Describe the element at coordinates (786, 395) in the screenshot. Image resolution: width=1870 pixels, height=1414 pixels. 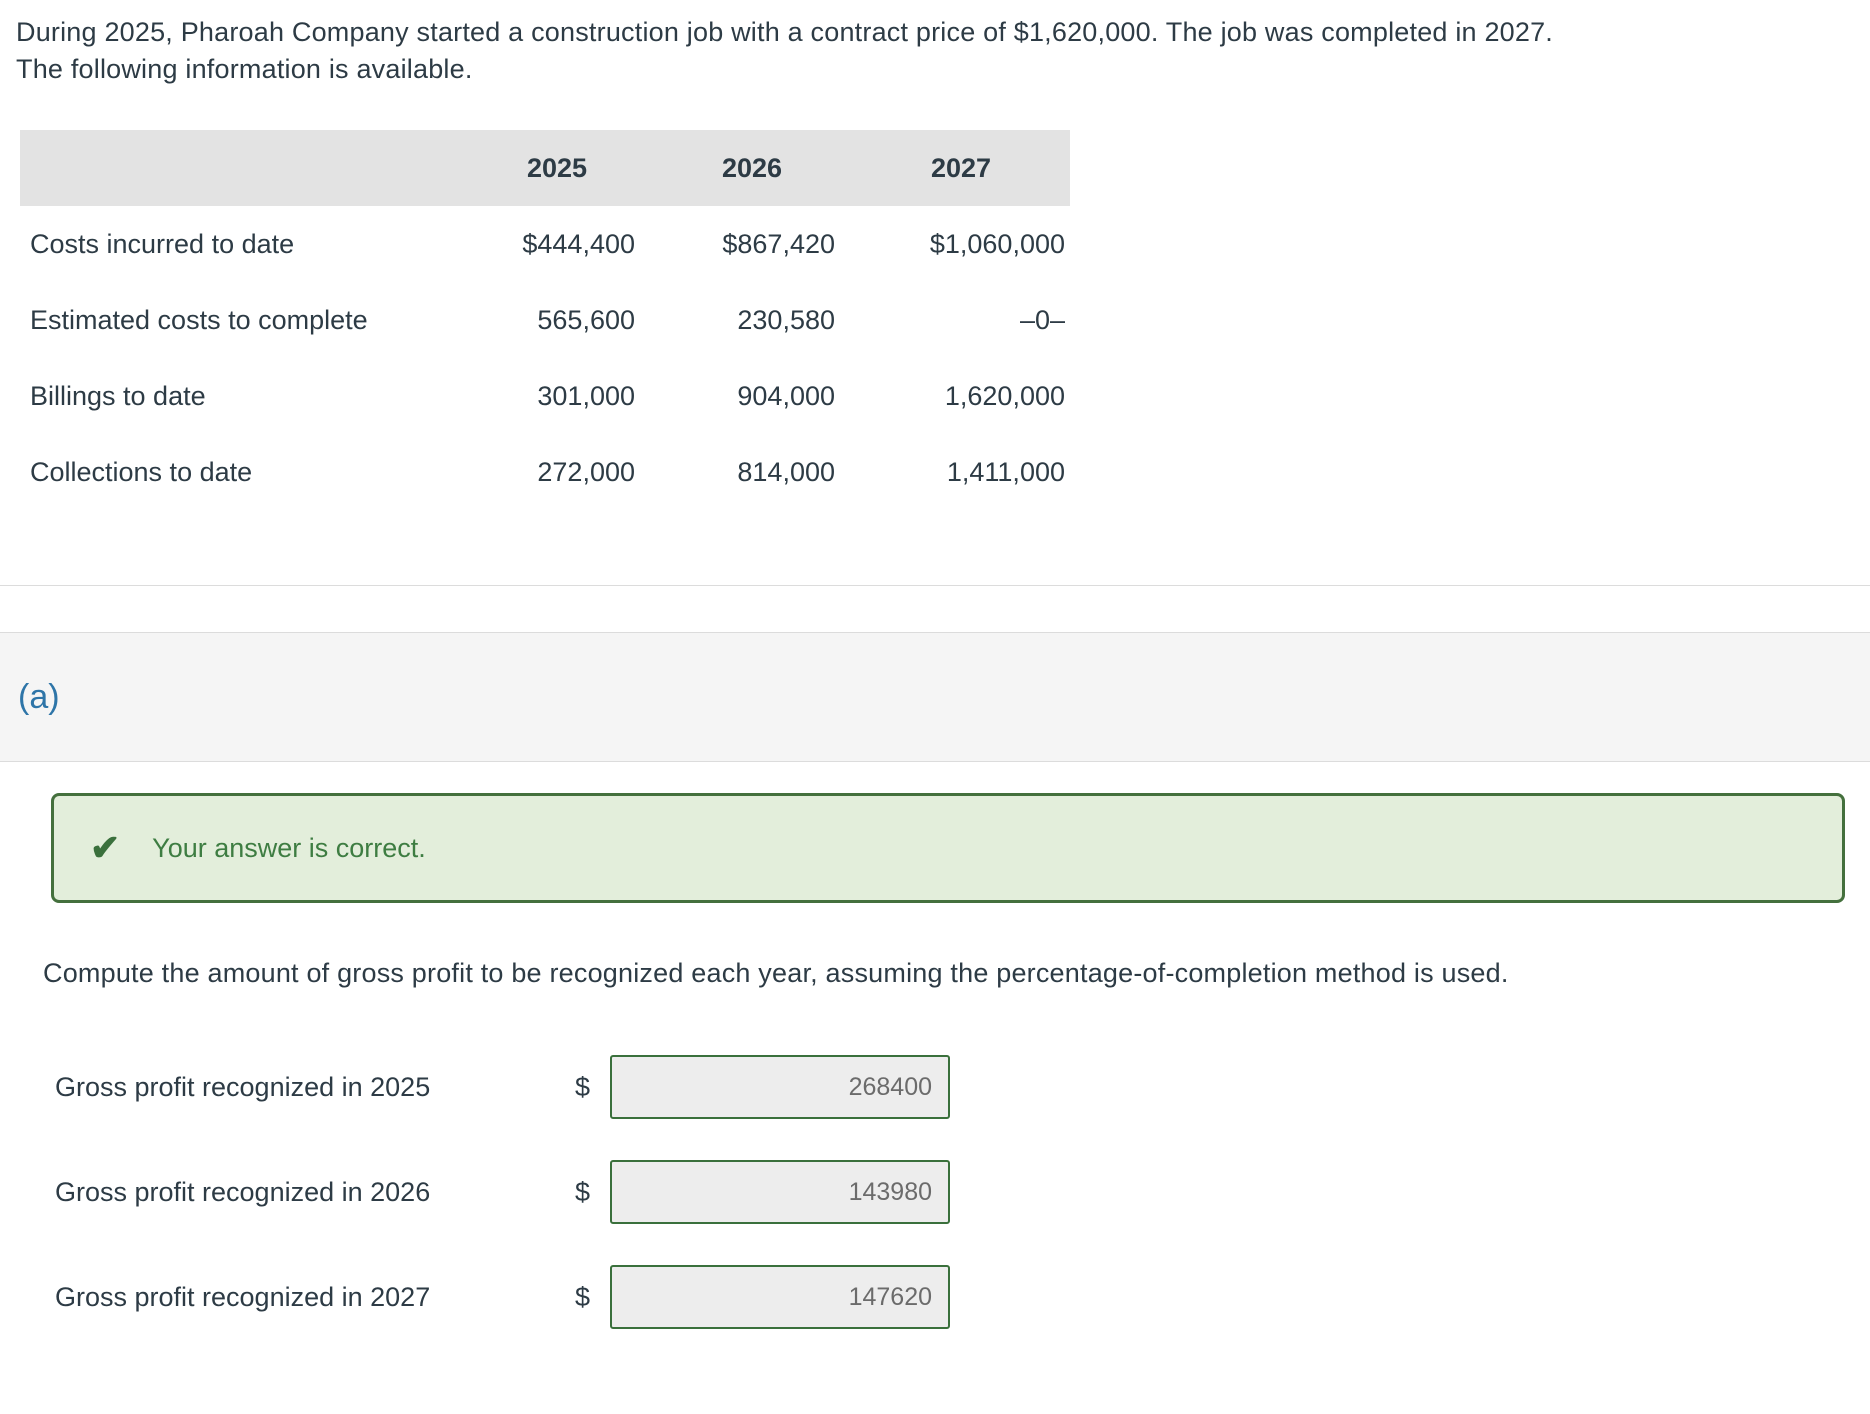
I see `table-cell-value: 904,000` at that location.